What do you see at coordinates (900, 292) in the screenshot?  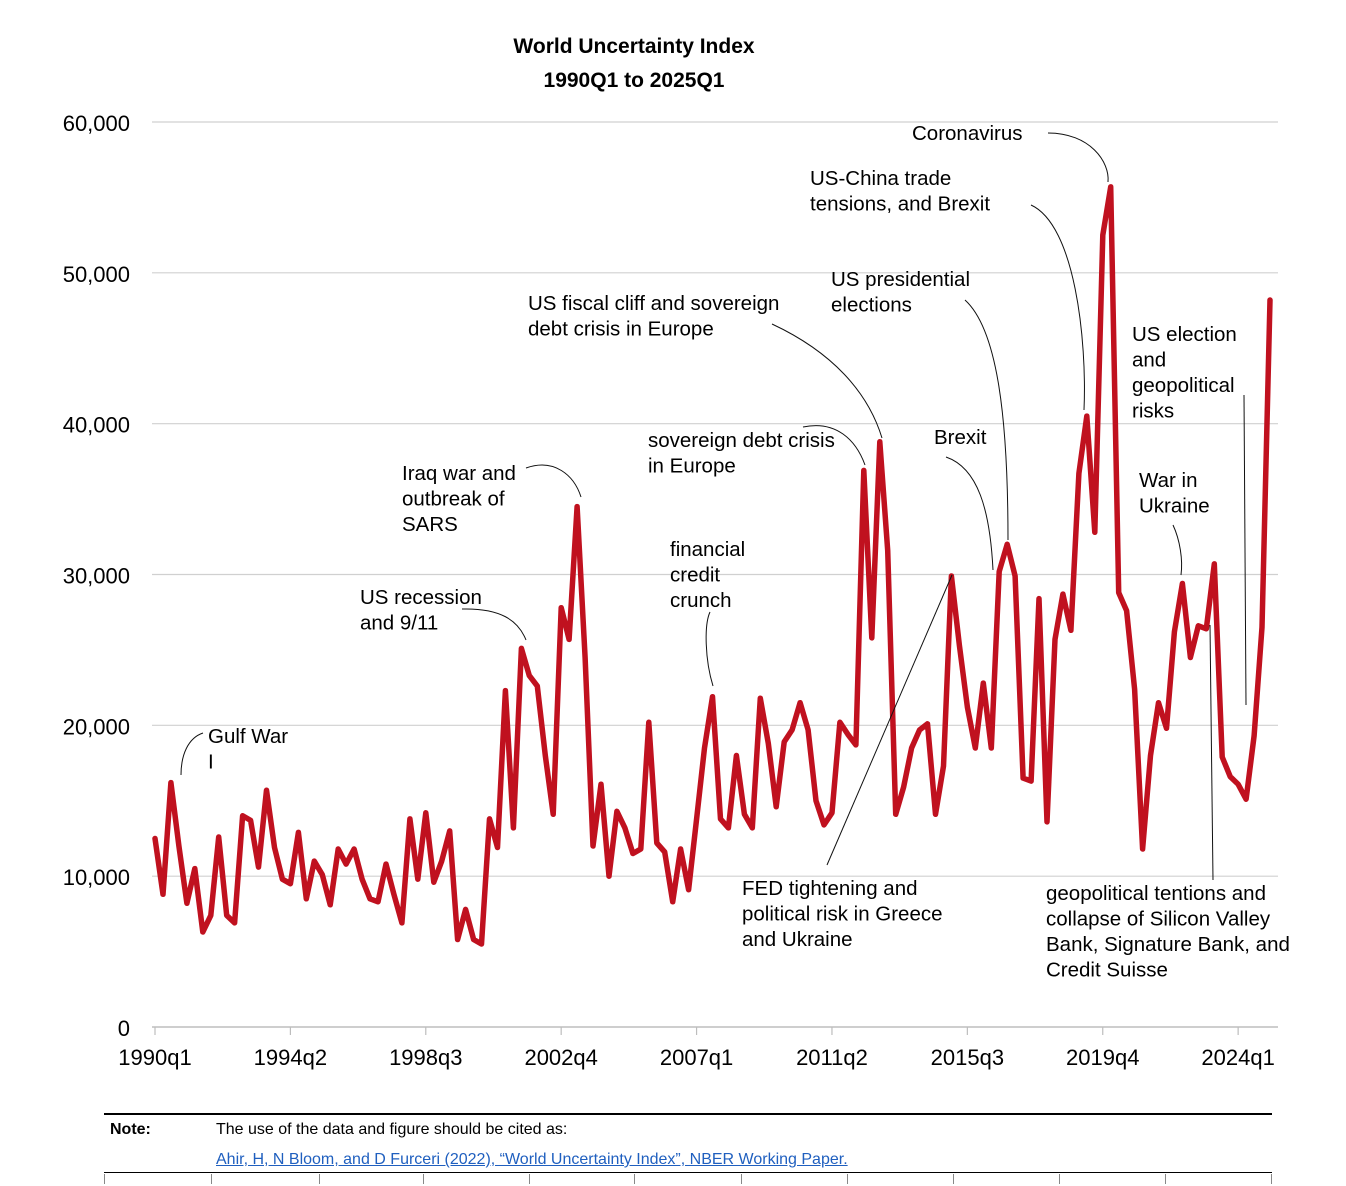 I see `annotation-label: US presidential elections` at bounding box center [900, 292].